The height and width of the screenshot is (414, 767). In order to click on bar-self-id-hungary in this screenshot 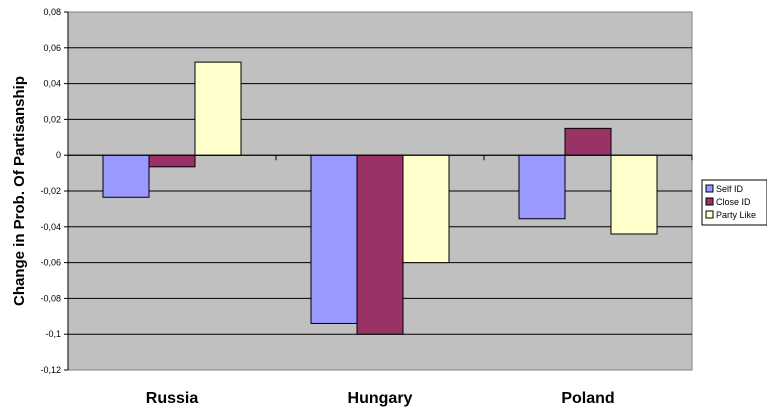, I will do `click(334, 239)`.